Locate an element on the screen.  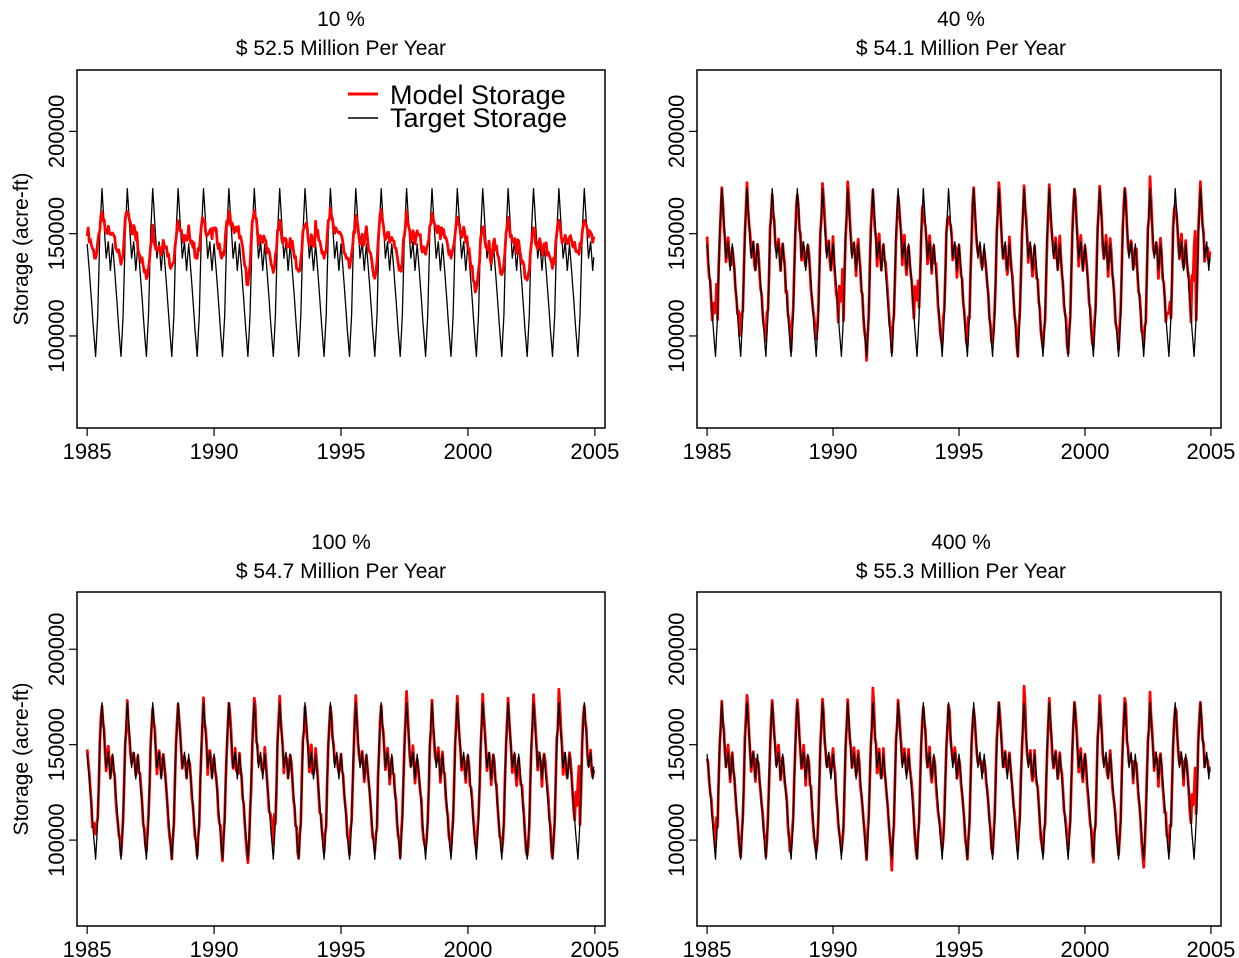
panel-title: 40 % is located at coordinates (961, 19).